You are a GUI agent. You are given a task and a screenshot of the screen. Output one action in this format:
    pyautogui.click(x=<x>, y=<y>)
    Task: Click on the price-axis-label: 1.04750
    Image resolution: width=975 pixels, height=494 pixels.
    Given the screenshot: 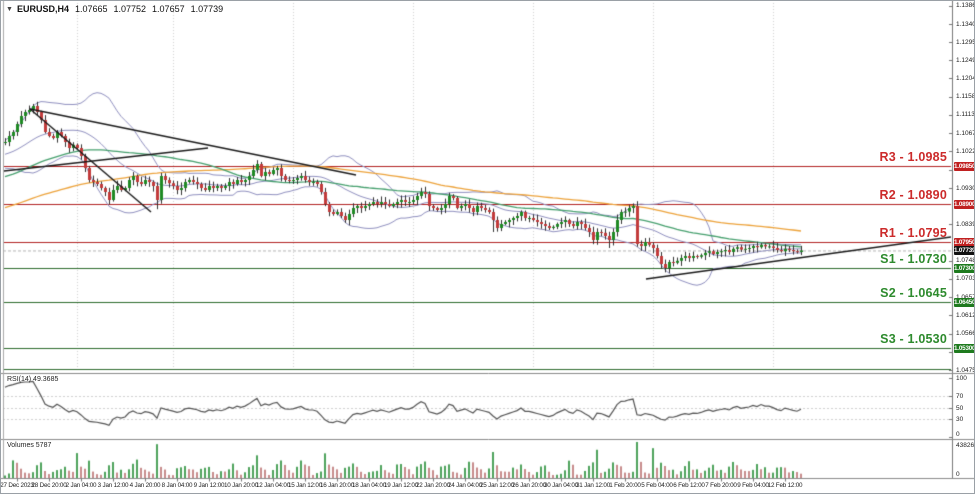 What is the action you would take?
    pyautogui.click(x=965, y=370)
    